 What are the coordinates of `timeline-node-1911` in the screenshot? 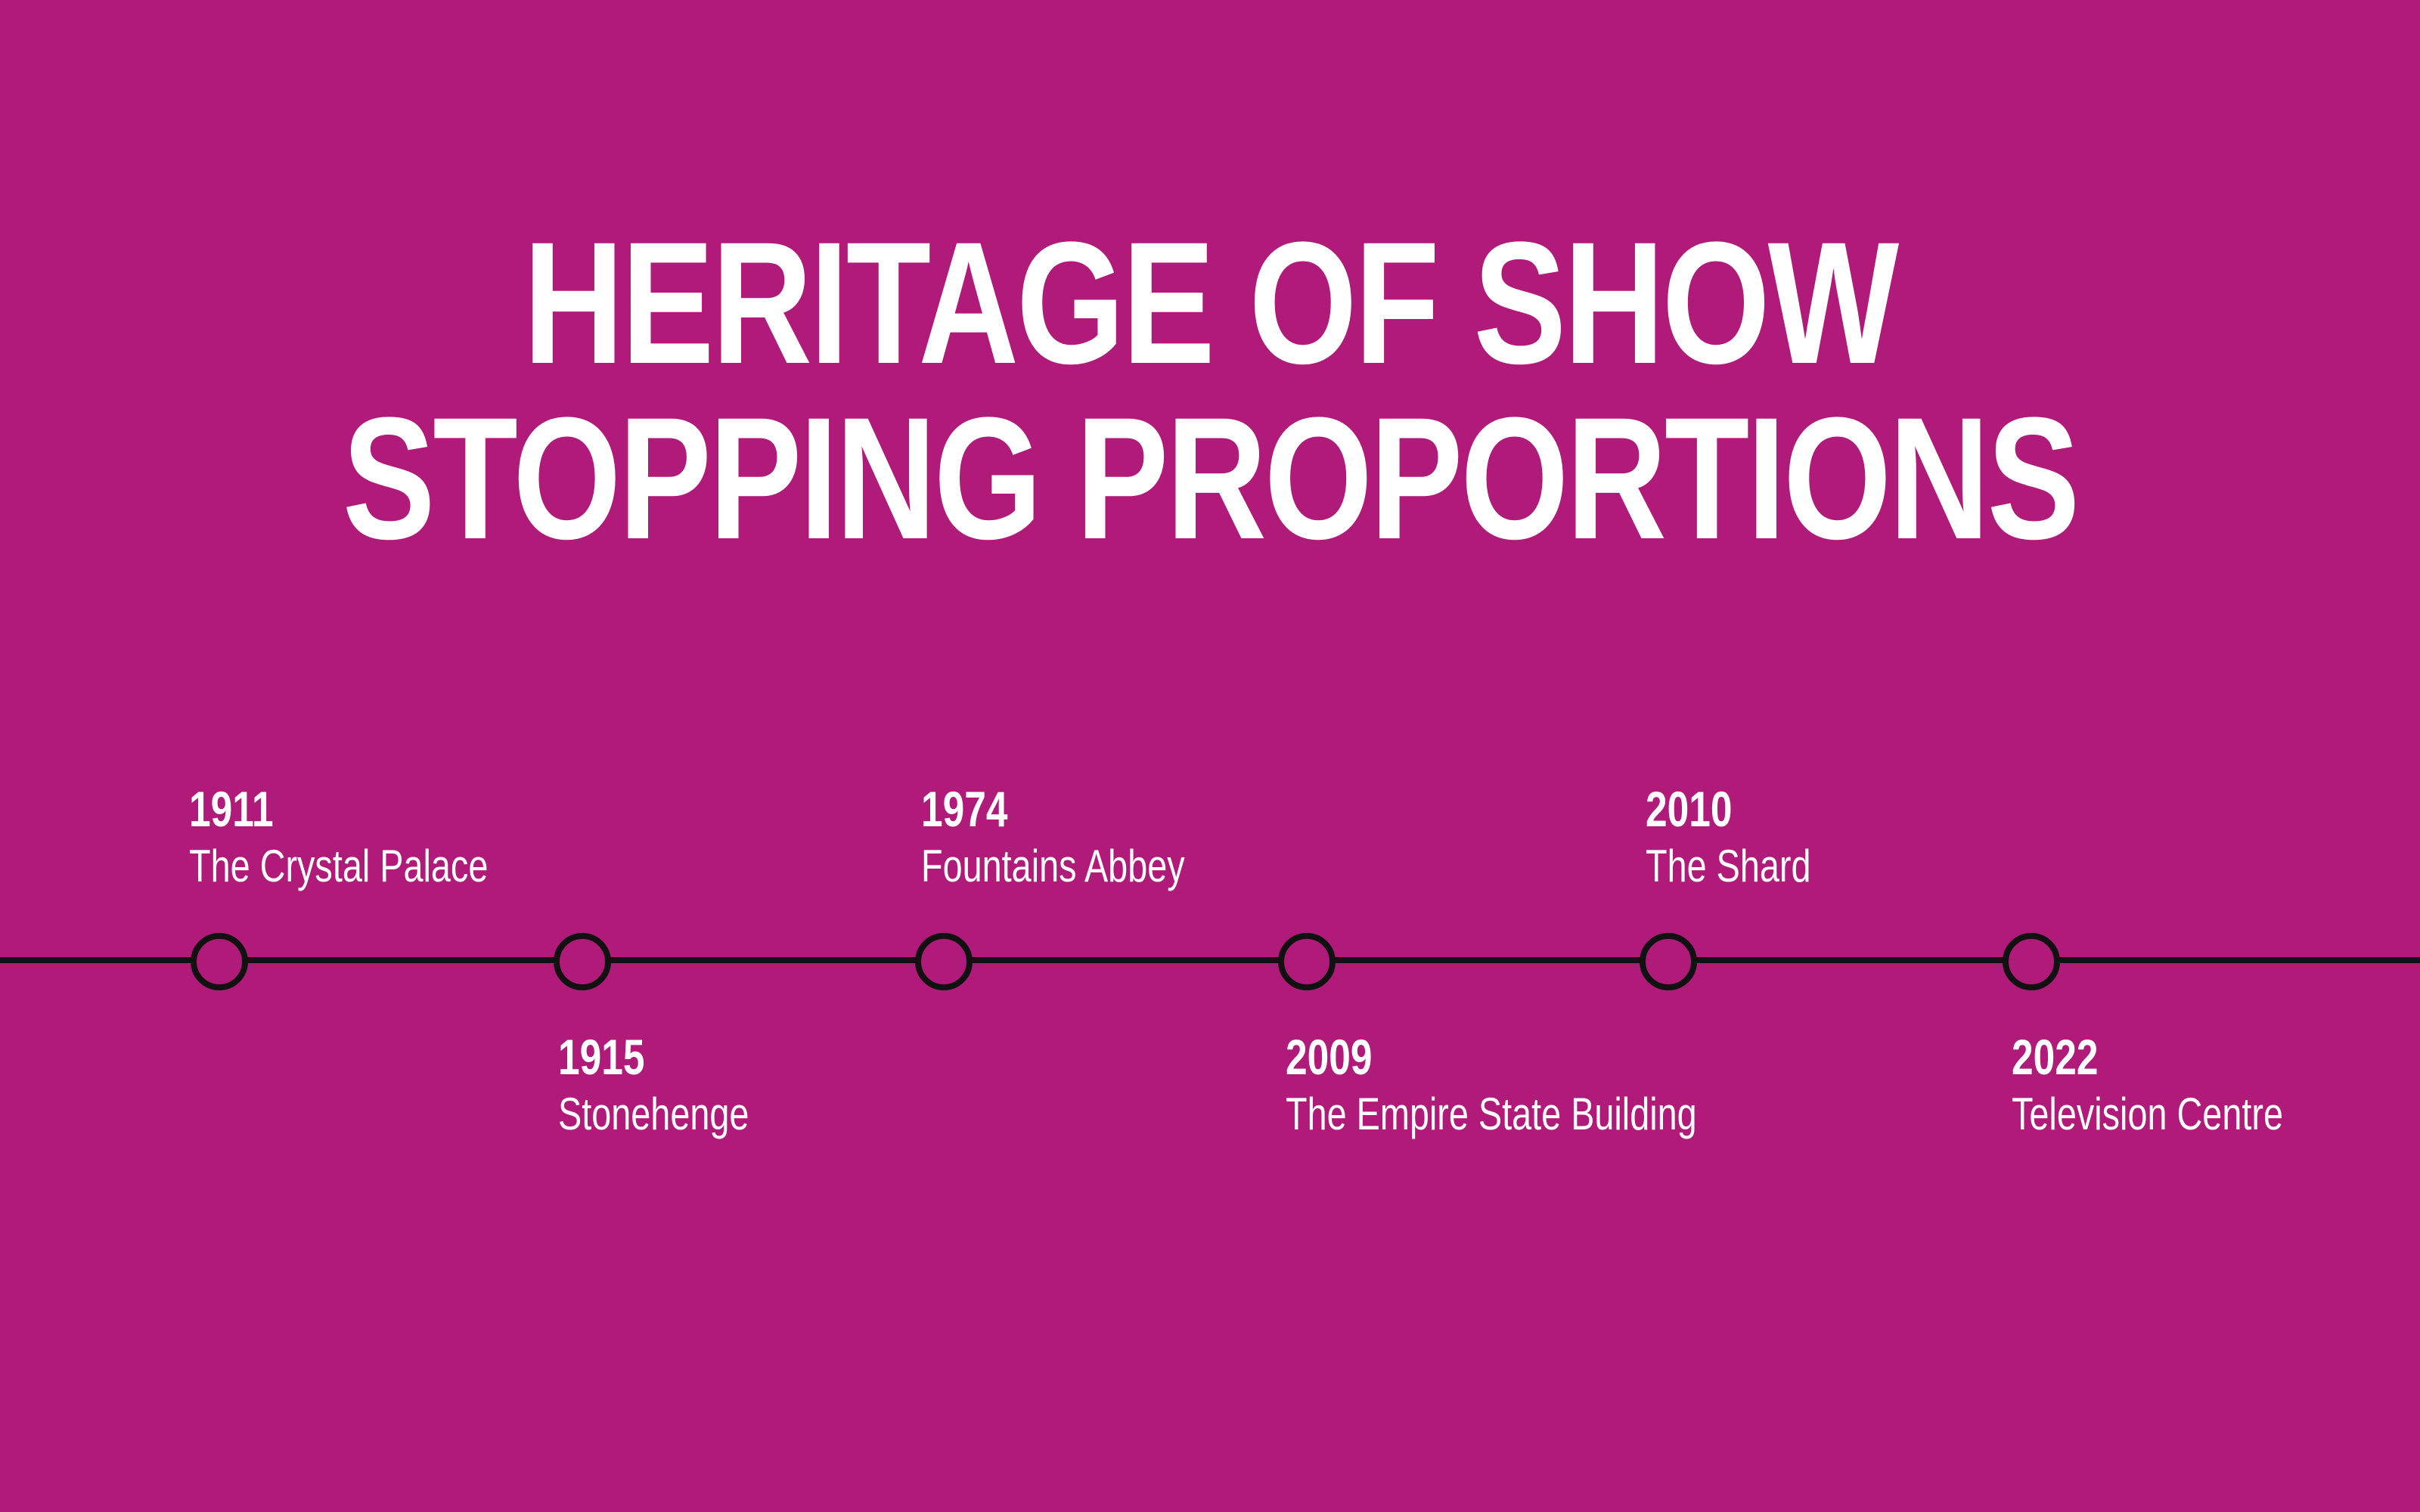 It's located at (219, 961).